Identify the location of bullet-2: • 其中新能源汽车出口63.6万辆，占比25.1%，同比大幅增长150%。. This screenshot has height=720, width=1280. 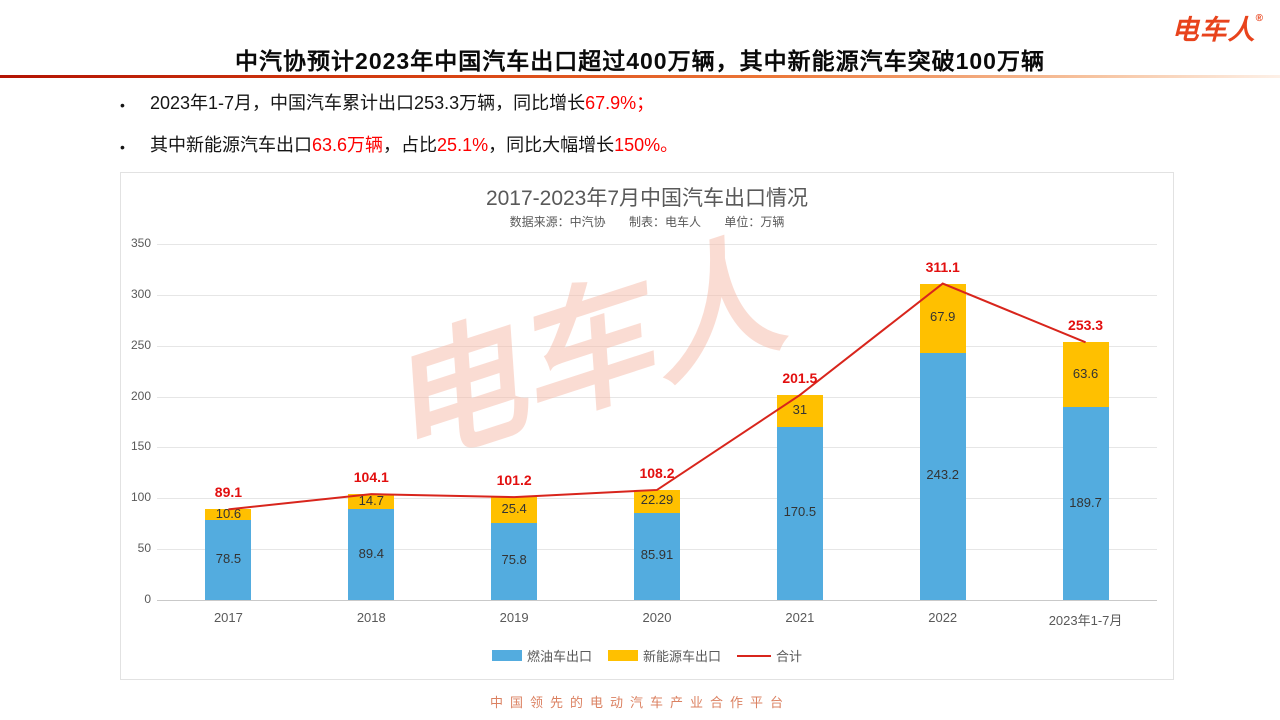
(620, 146).